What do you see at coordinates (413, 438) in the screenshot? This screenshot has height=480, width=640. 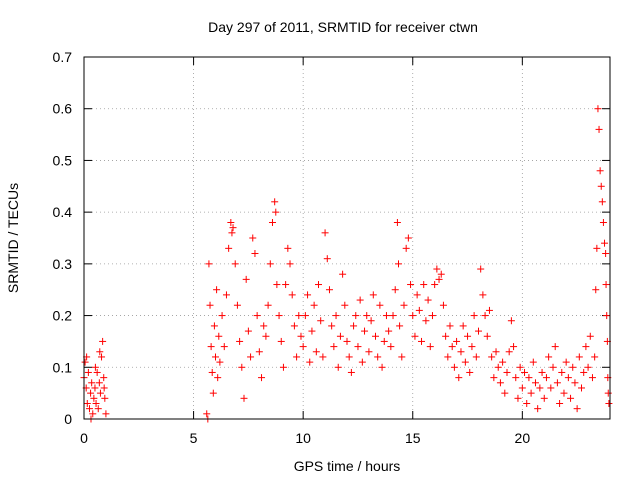 I see `x-tick-label: 15` at bounding box center [413, 438].